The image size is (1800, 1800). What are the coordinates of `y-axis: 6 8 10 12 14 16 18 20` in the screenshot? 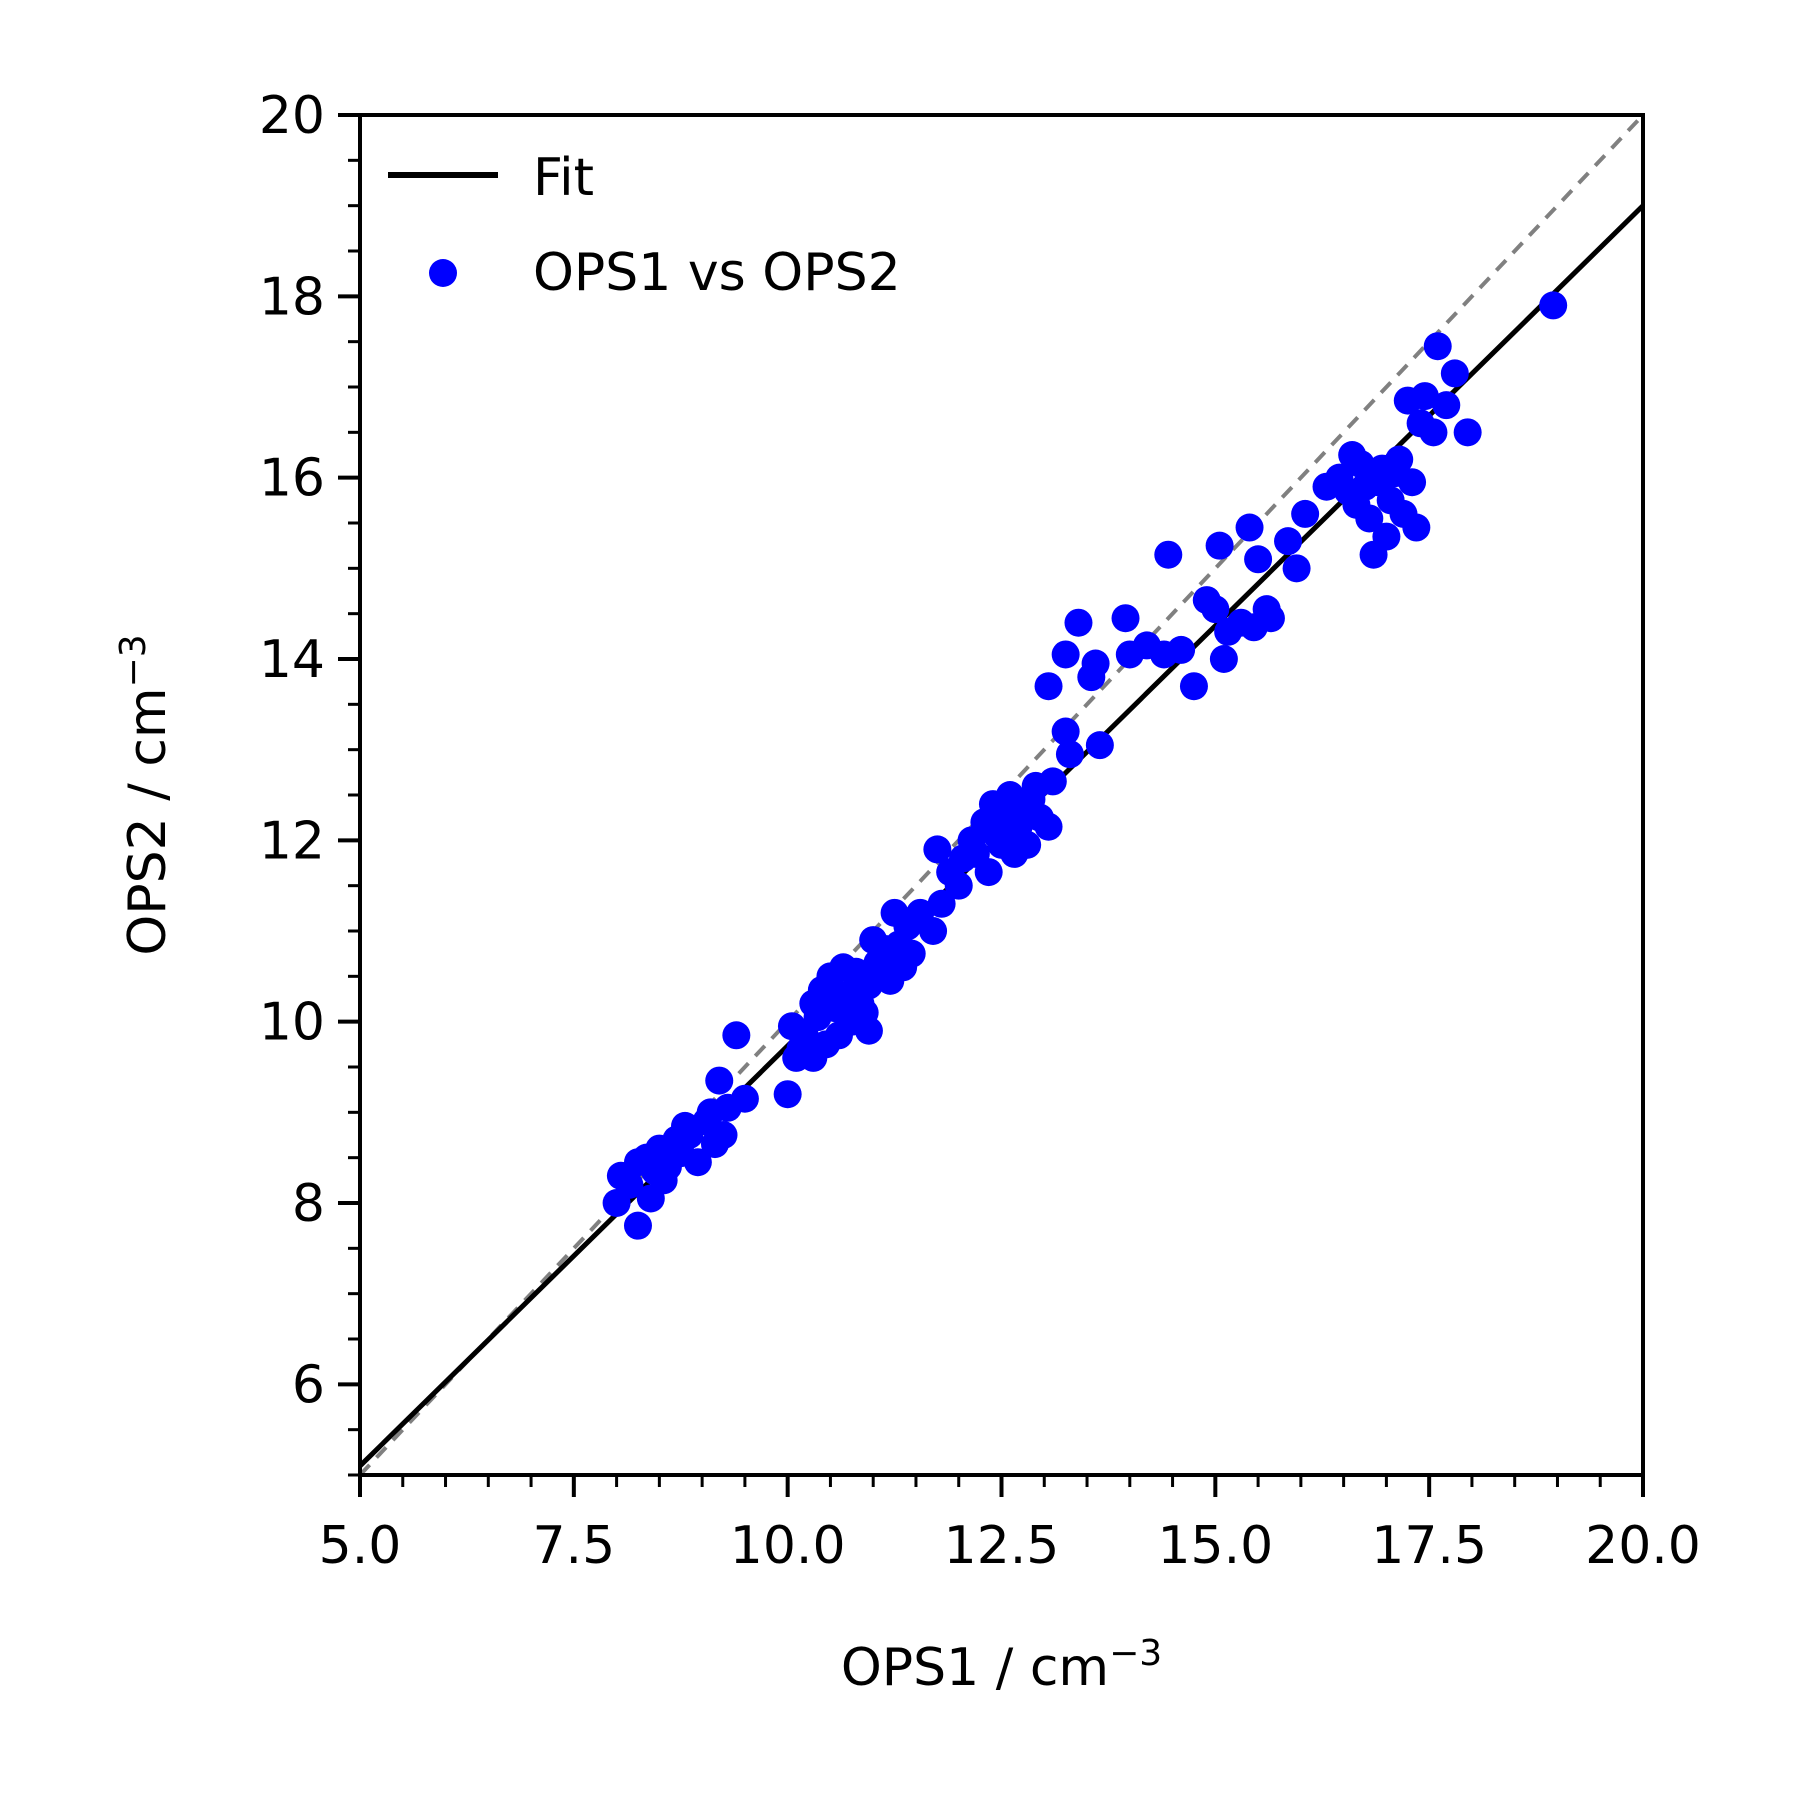 It's located at (309, 781).